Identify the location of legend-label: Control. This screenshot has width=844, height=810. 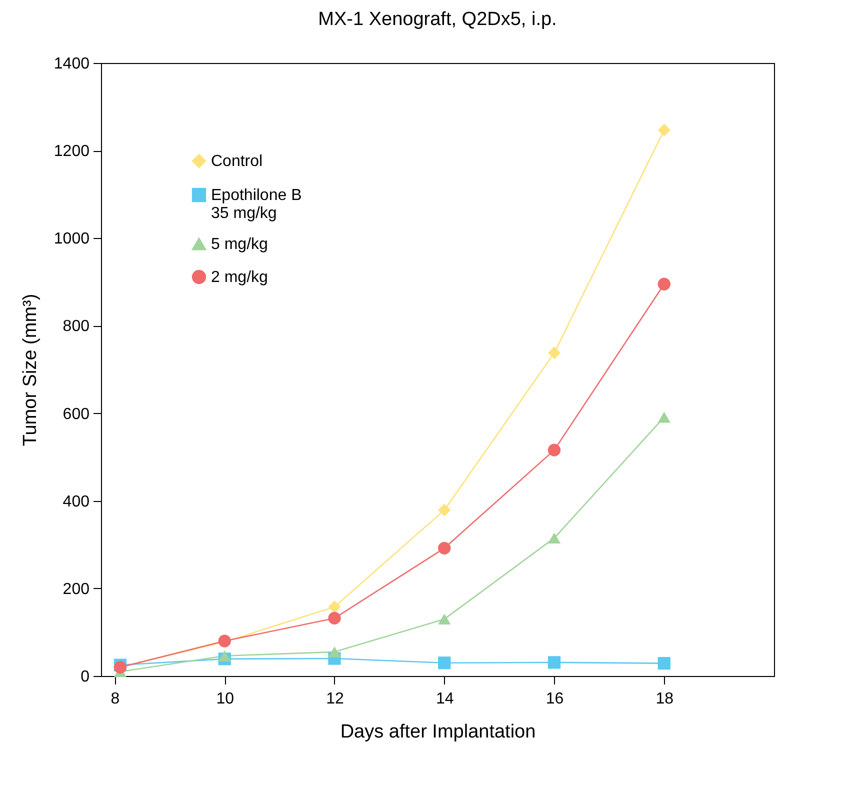
(237, 161).